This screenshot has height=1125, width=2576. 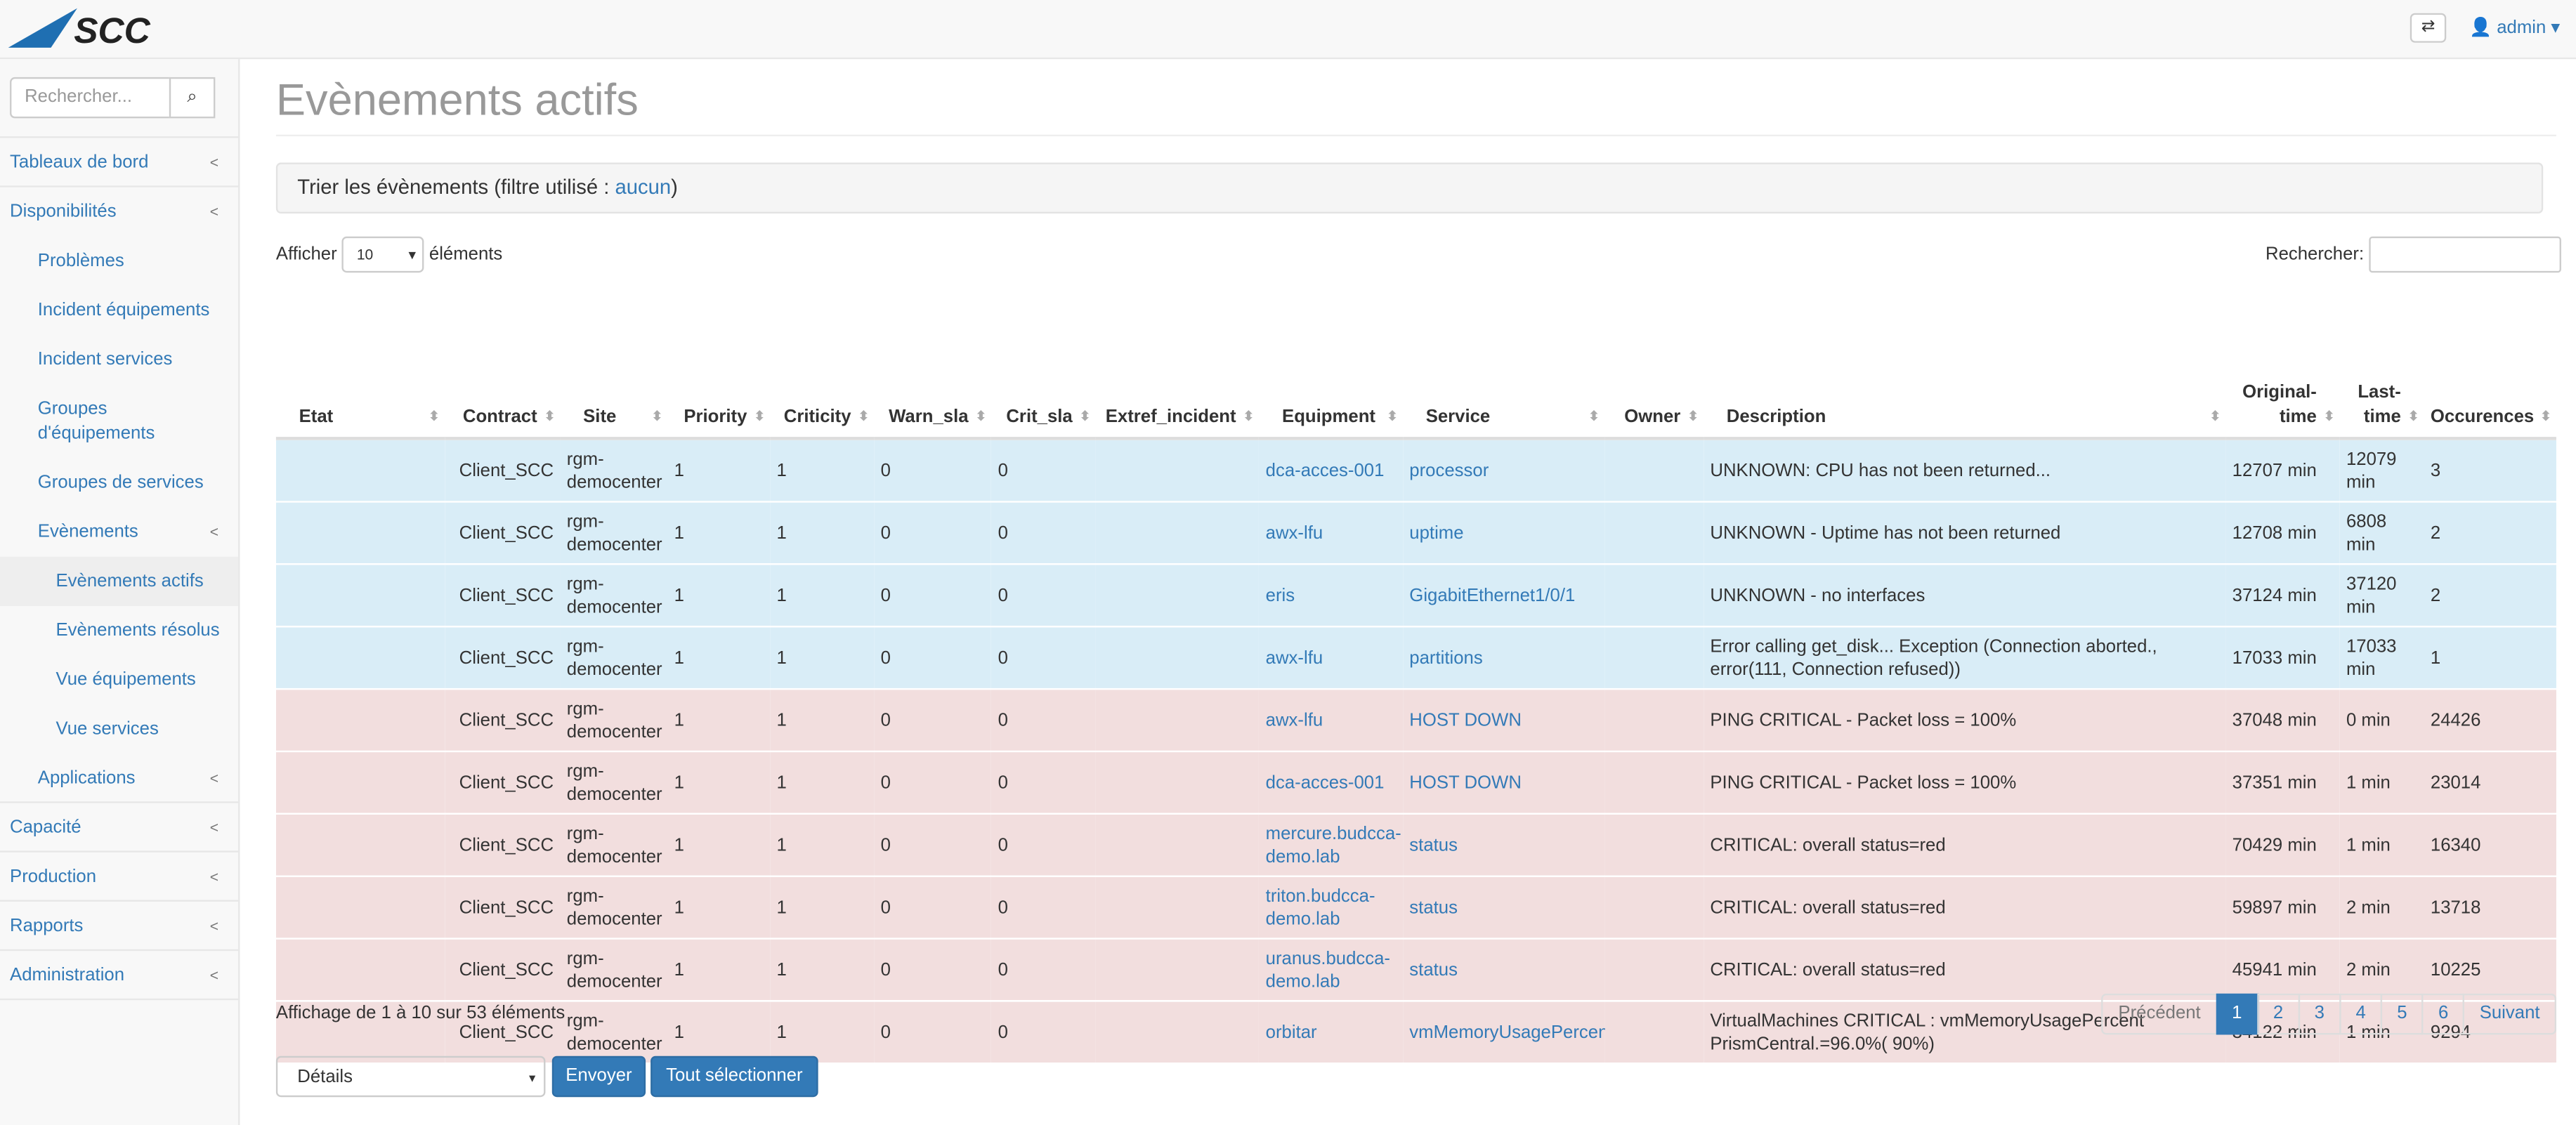 I want to click on column-title: Crit_sla, so click(x=1039, y=417).